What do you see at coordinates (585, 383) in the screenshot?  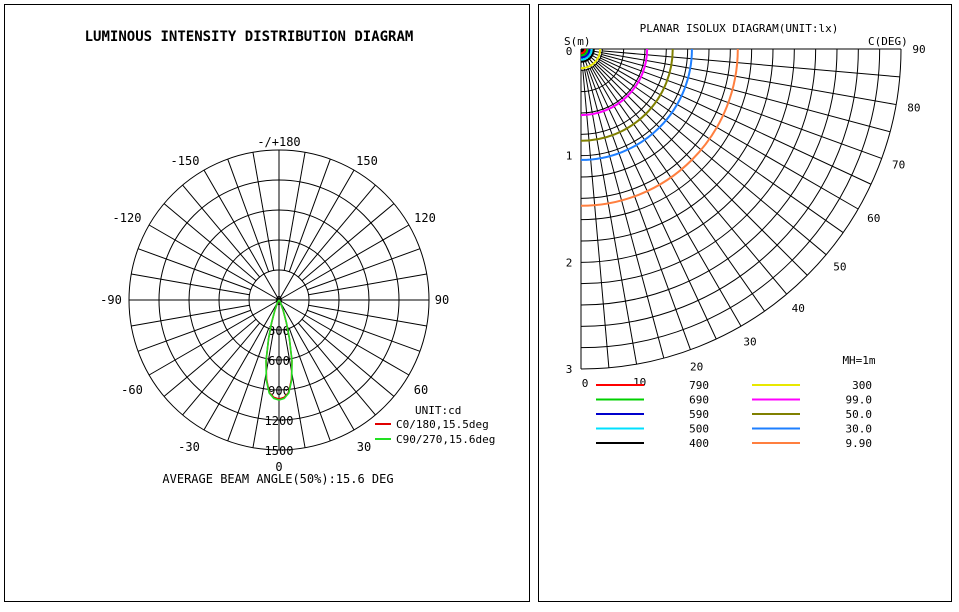 I see `isolux-angle-tick: 0` at bounding box center [585, 383].